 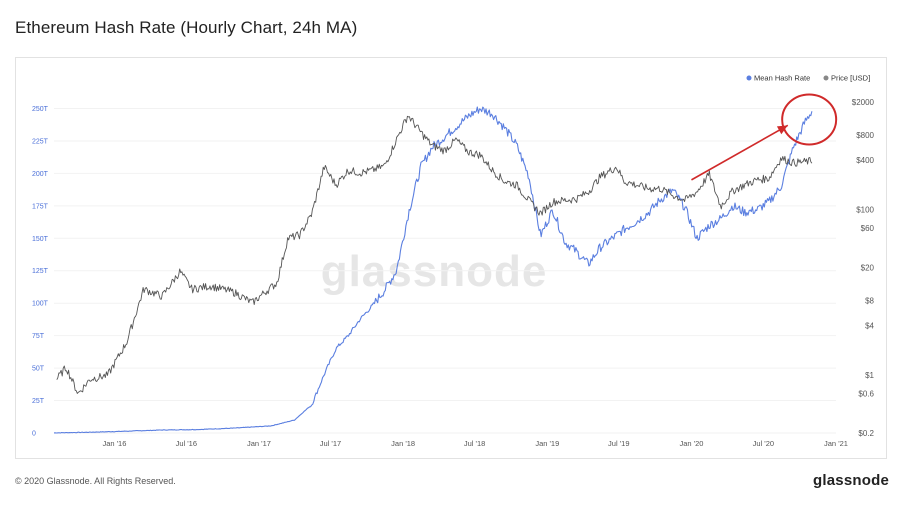 What do you see at coordinates (850, 78) in the screenshot?
I see `legend-label: Price [USD]` at bounding box center [850, 78].